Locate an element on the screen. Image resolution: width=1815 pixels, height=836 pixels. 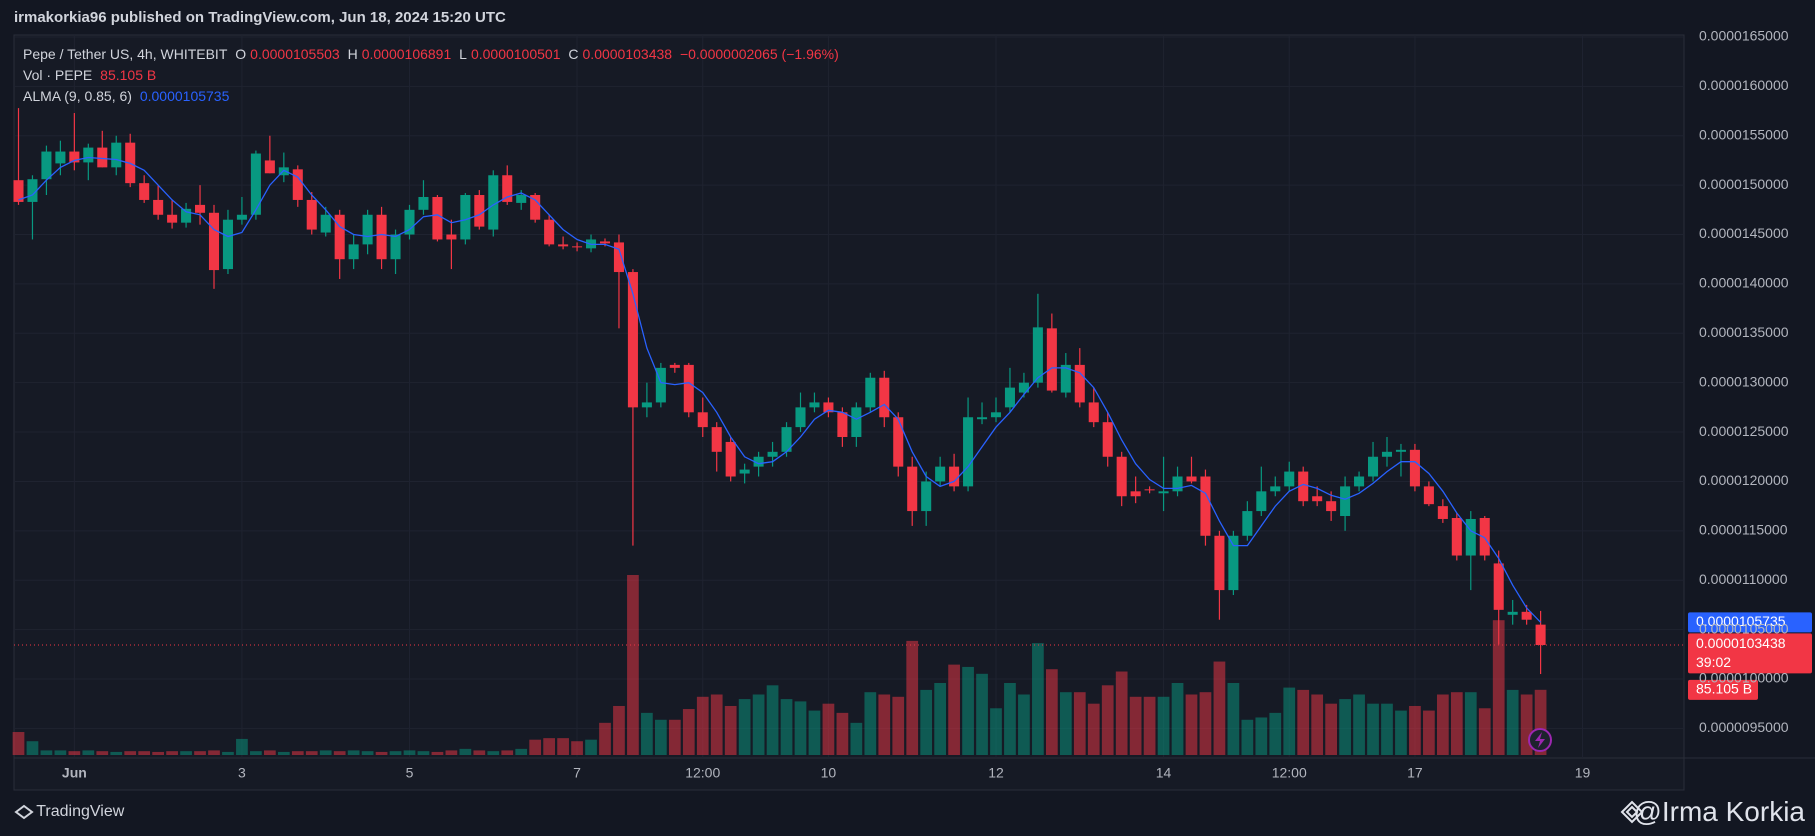
ohlc-value: 0.0000100501 is located at coordinates (515, 54).